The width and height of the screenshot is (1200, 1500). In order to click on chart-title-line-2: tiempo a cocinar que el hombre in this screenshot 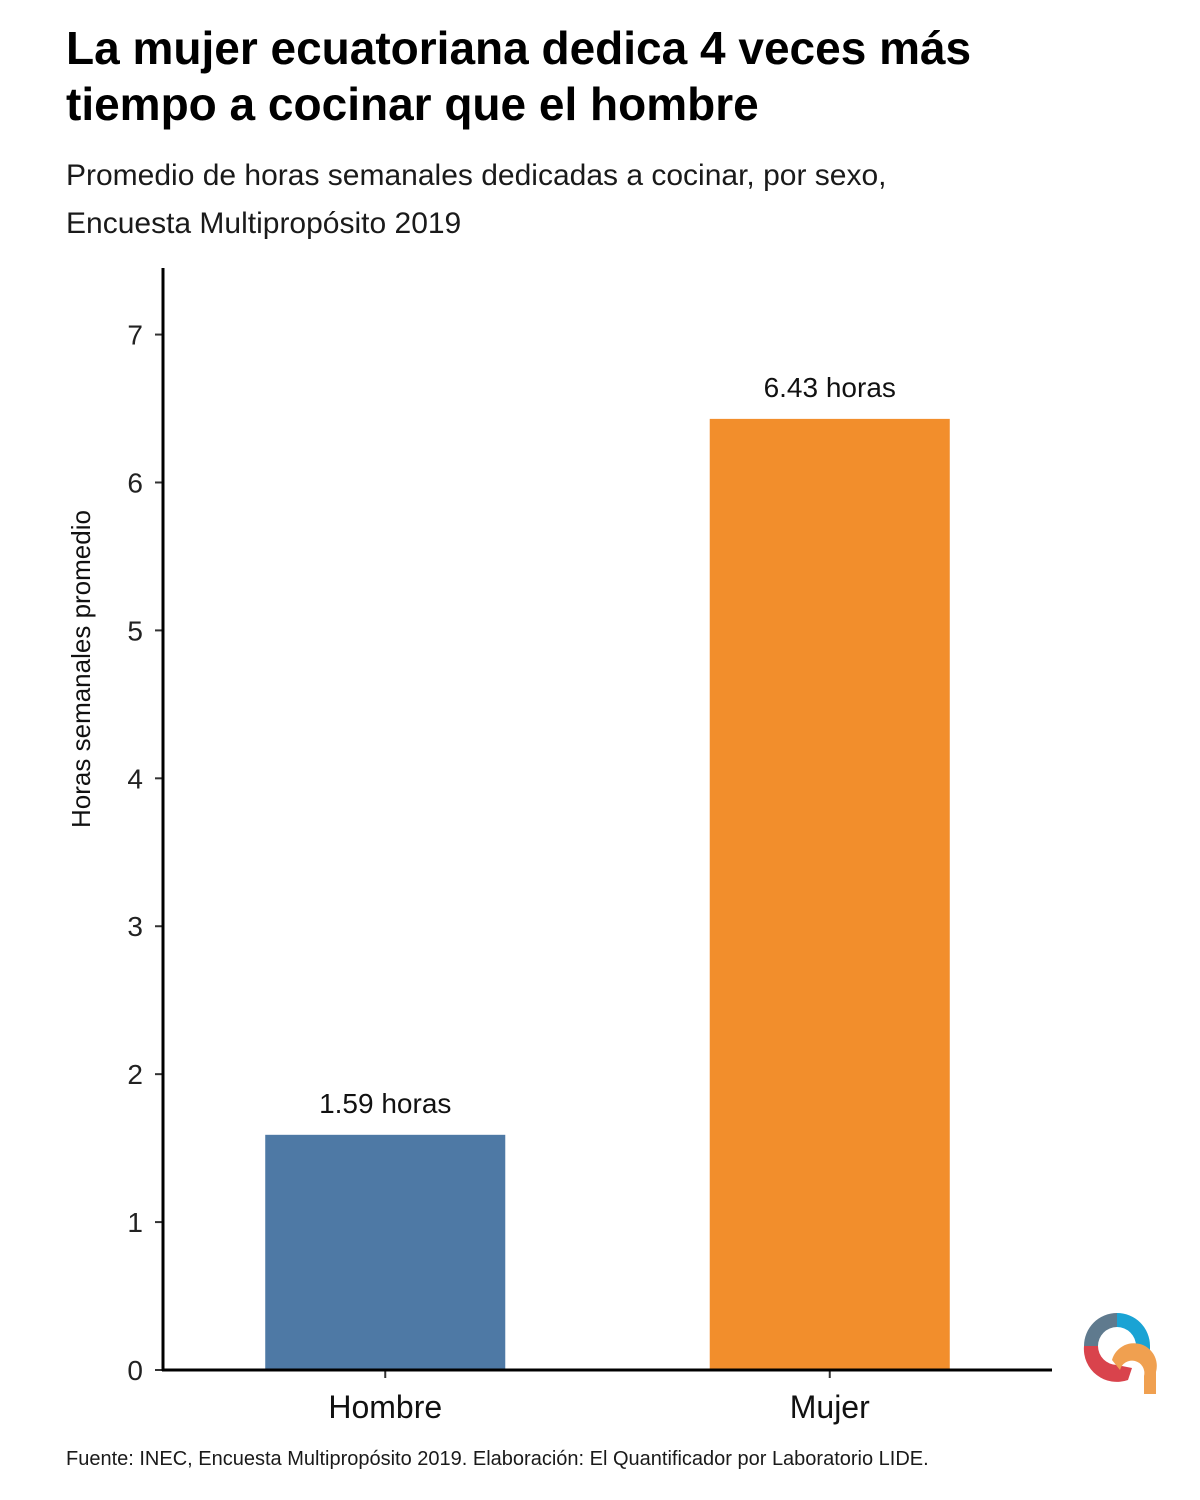, I will do `click(412, 104)`.